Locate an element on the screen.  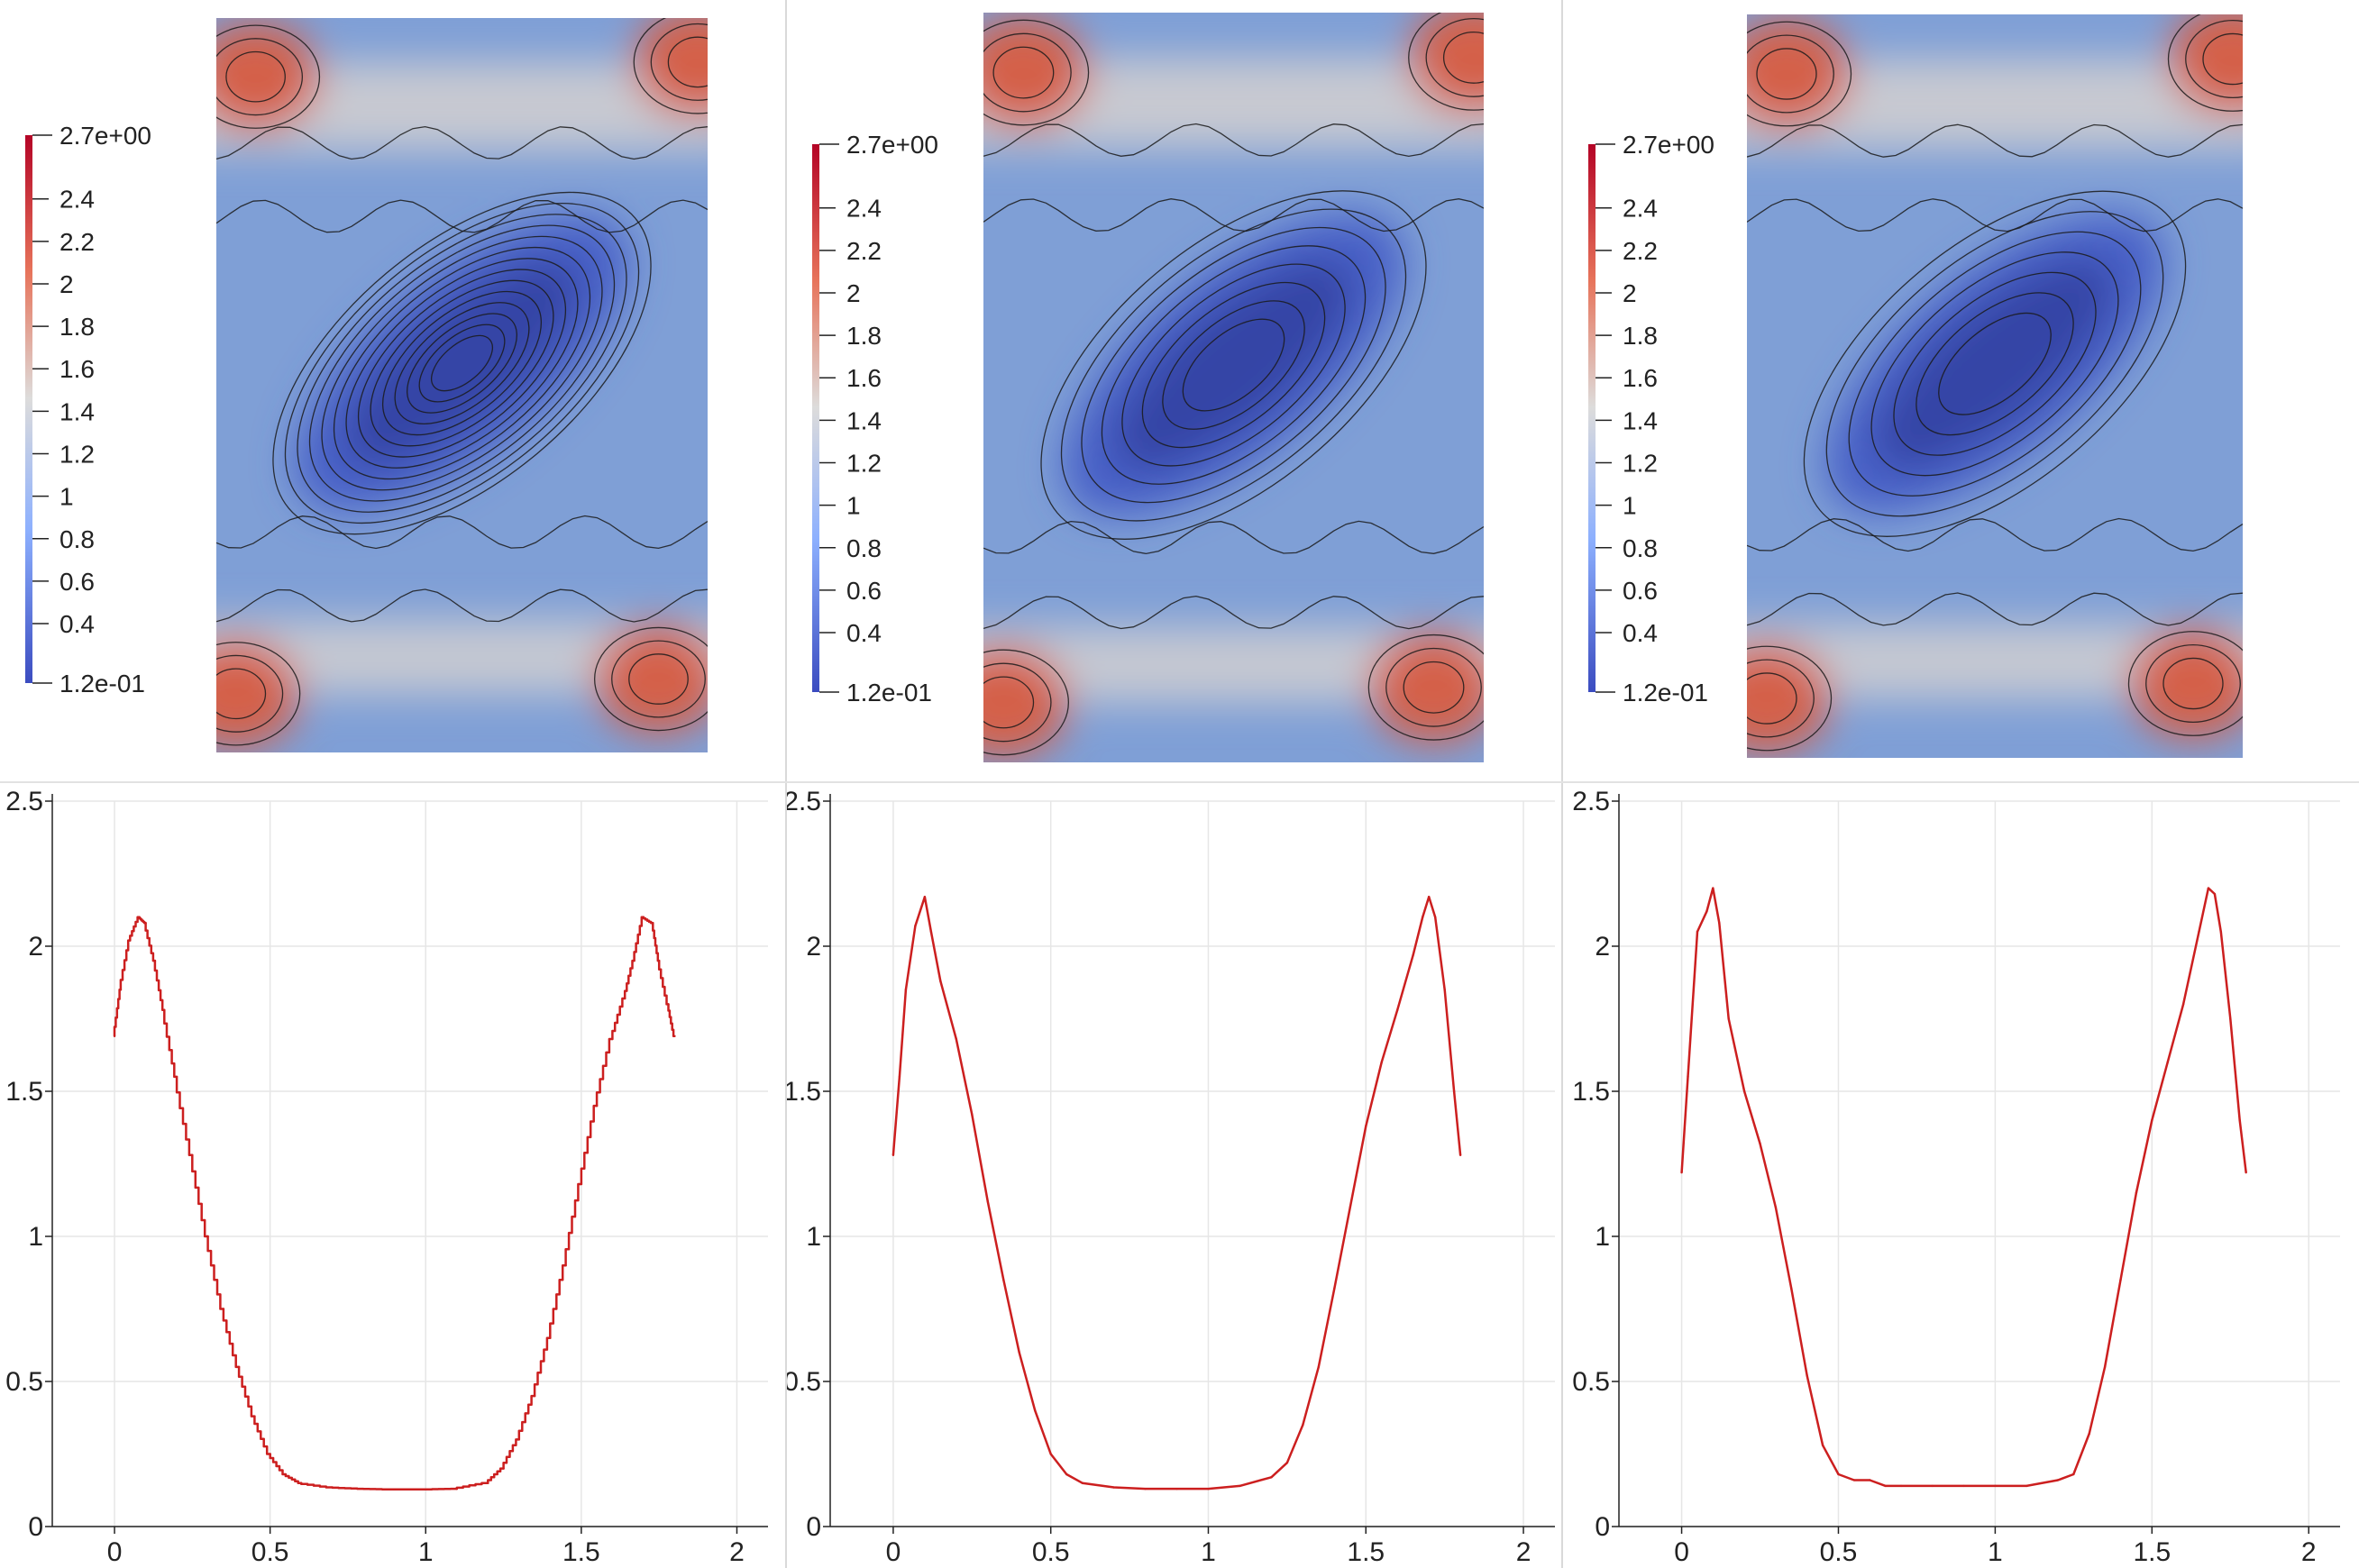
colorbar-tick-label: 0.4 is located at coordinates (1640, 633).